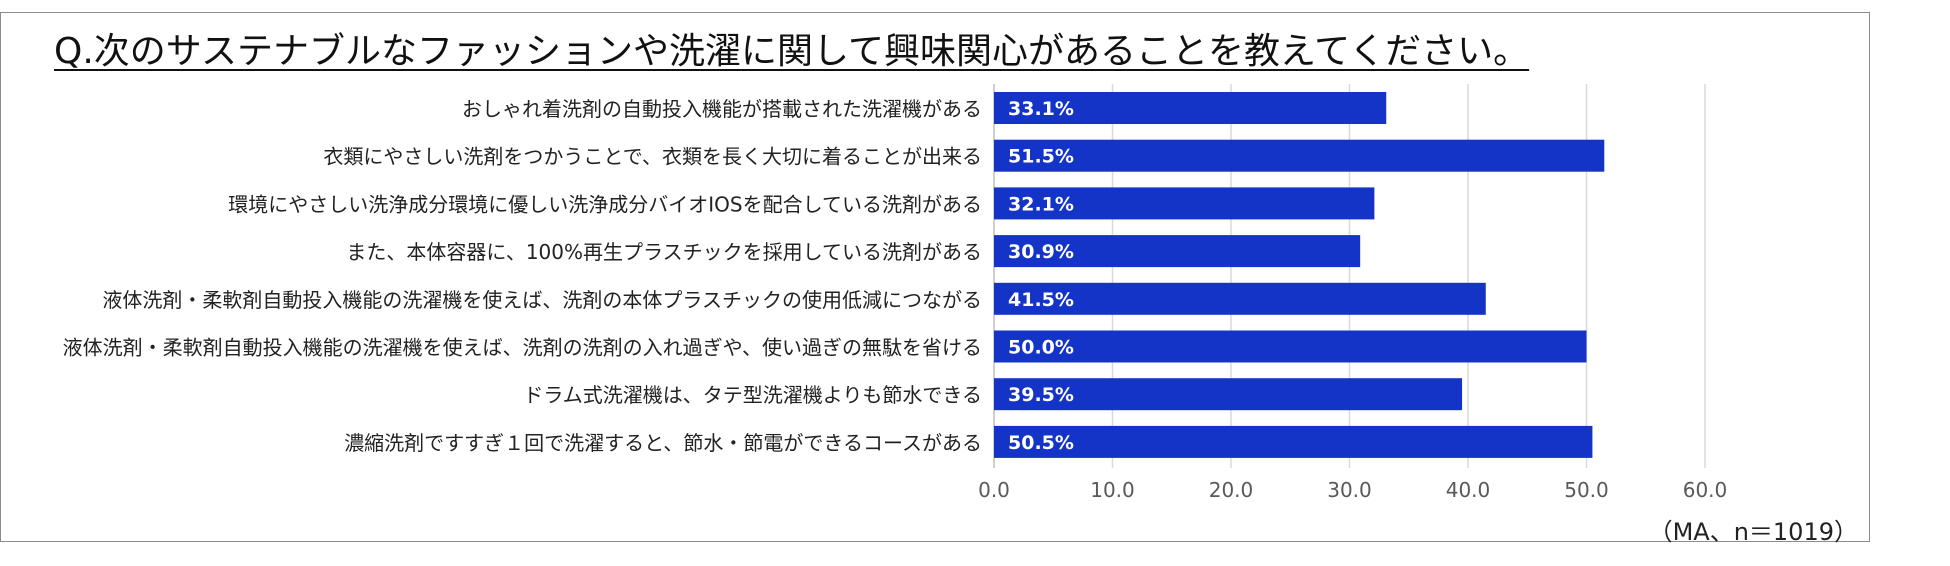  What do you see at coordinates (1112, 490) in the screenshot?
I see `x-tick-label: 10.0` at bounding box center [1112, 490].